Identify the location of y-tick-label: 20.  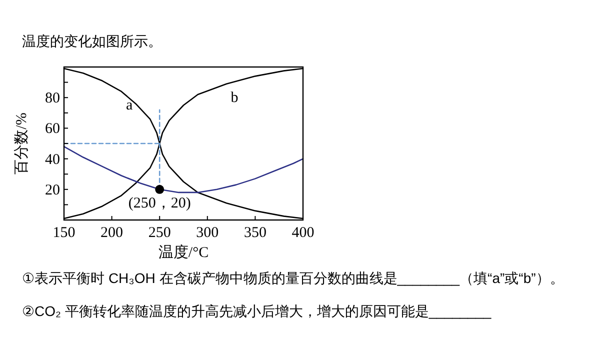
(52, 190).